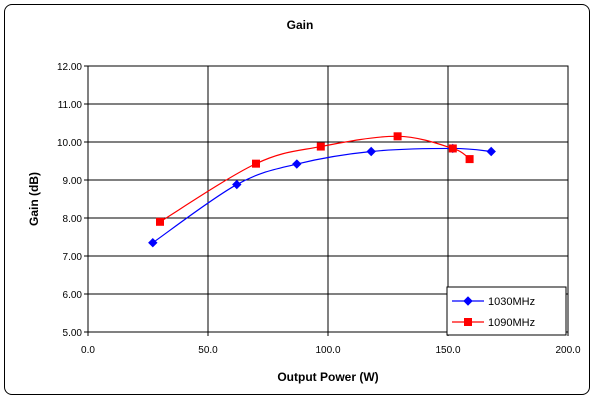 The height and width of the screenshot is (398, 594). Describe the element at coordinates (300, 25) in the screenshot. I see `chart-title: Gain` at that location.